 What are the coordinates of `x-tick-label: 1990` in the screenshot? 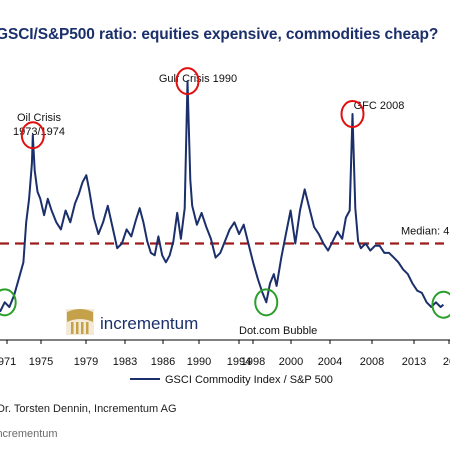 It's located at (199, 362).